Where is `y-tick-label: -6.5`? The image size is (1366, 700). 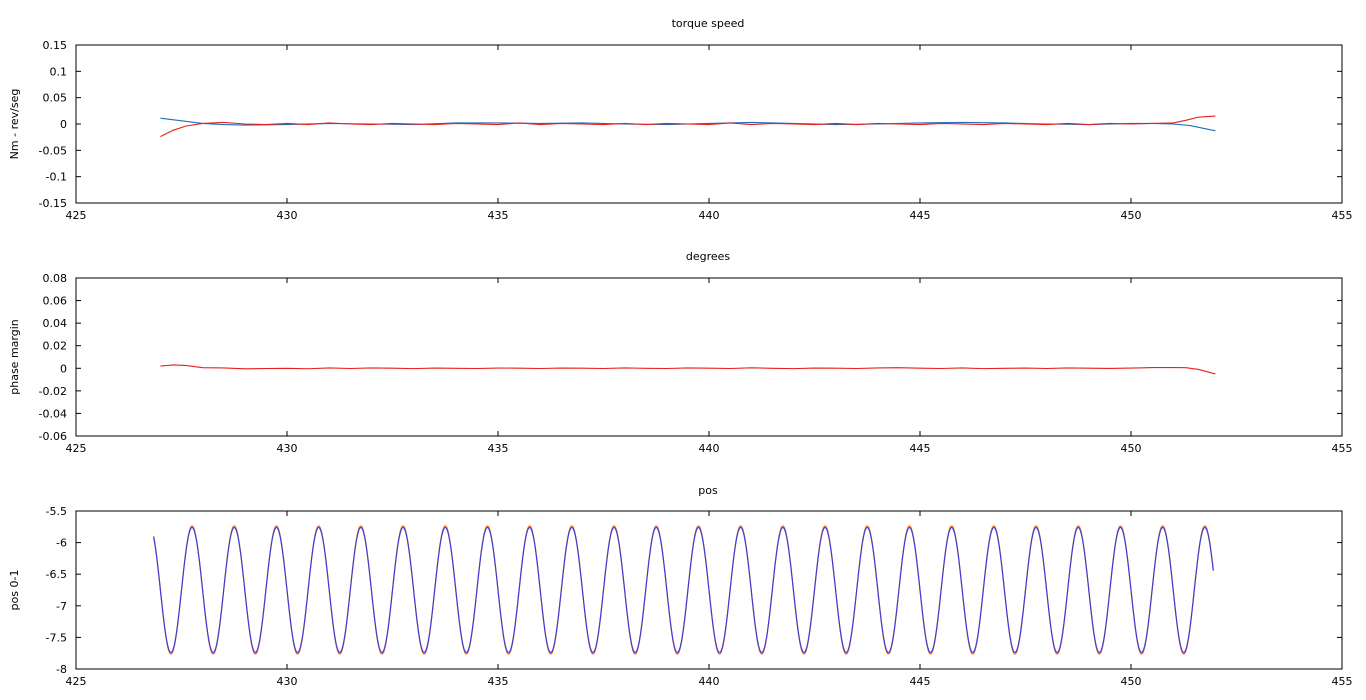 y-tick-label: -6.5 is located at coordinates (56, 574).